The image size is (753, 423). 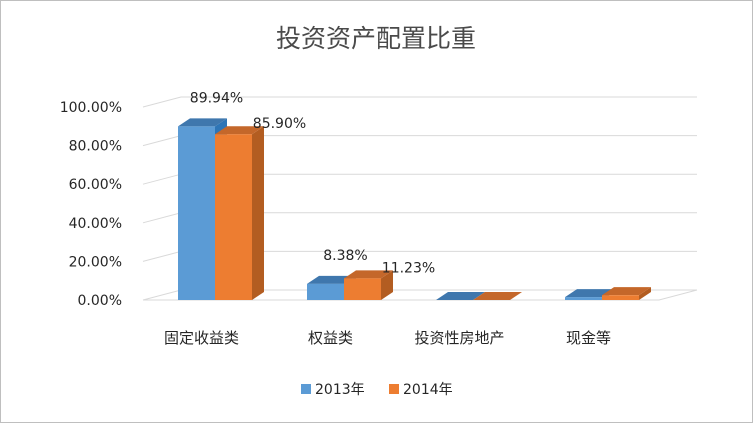 I want to click on y-tick-label: 40.00%, so click(x=95, y=224).